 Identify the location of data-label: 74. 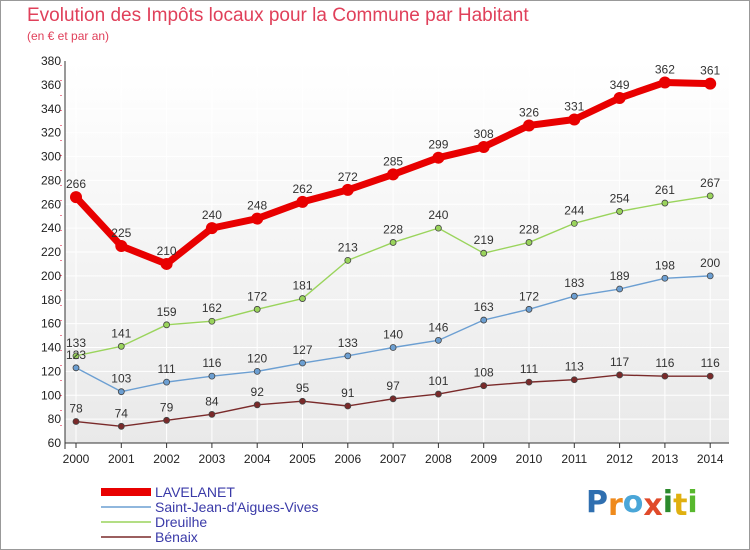
(122, 413).